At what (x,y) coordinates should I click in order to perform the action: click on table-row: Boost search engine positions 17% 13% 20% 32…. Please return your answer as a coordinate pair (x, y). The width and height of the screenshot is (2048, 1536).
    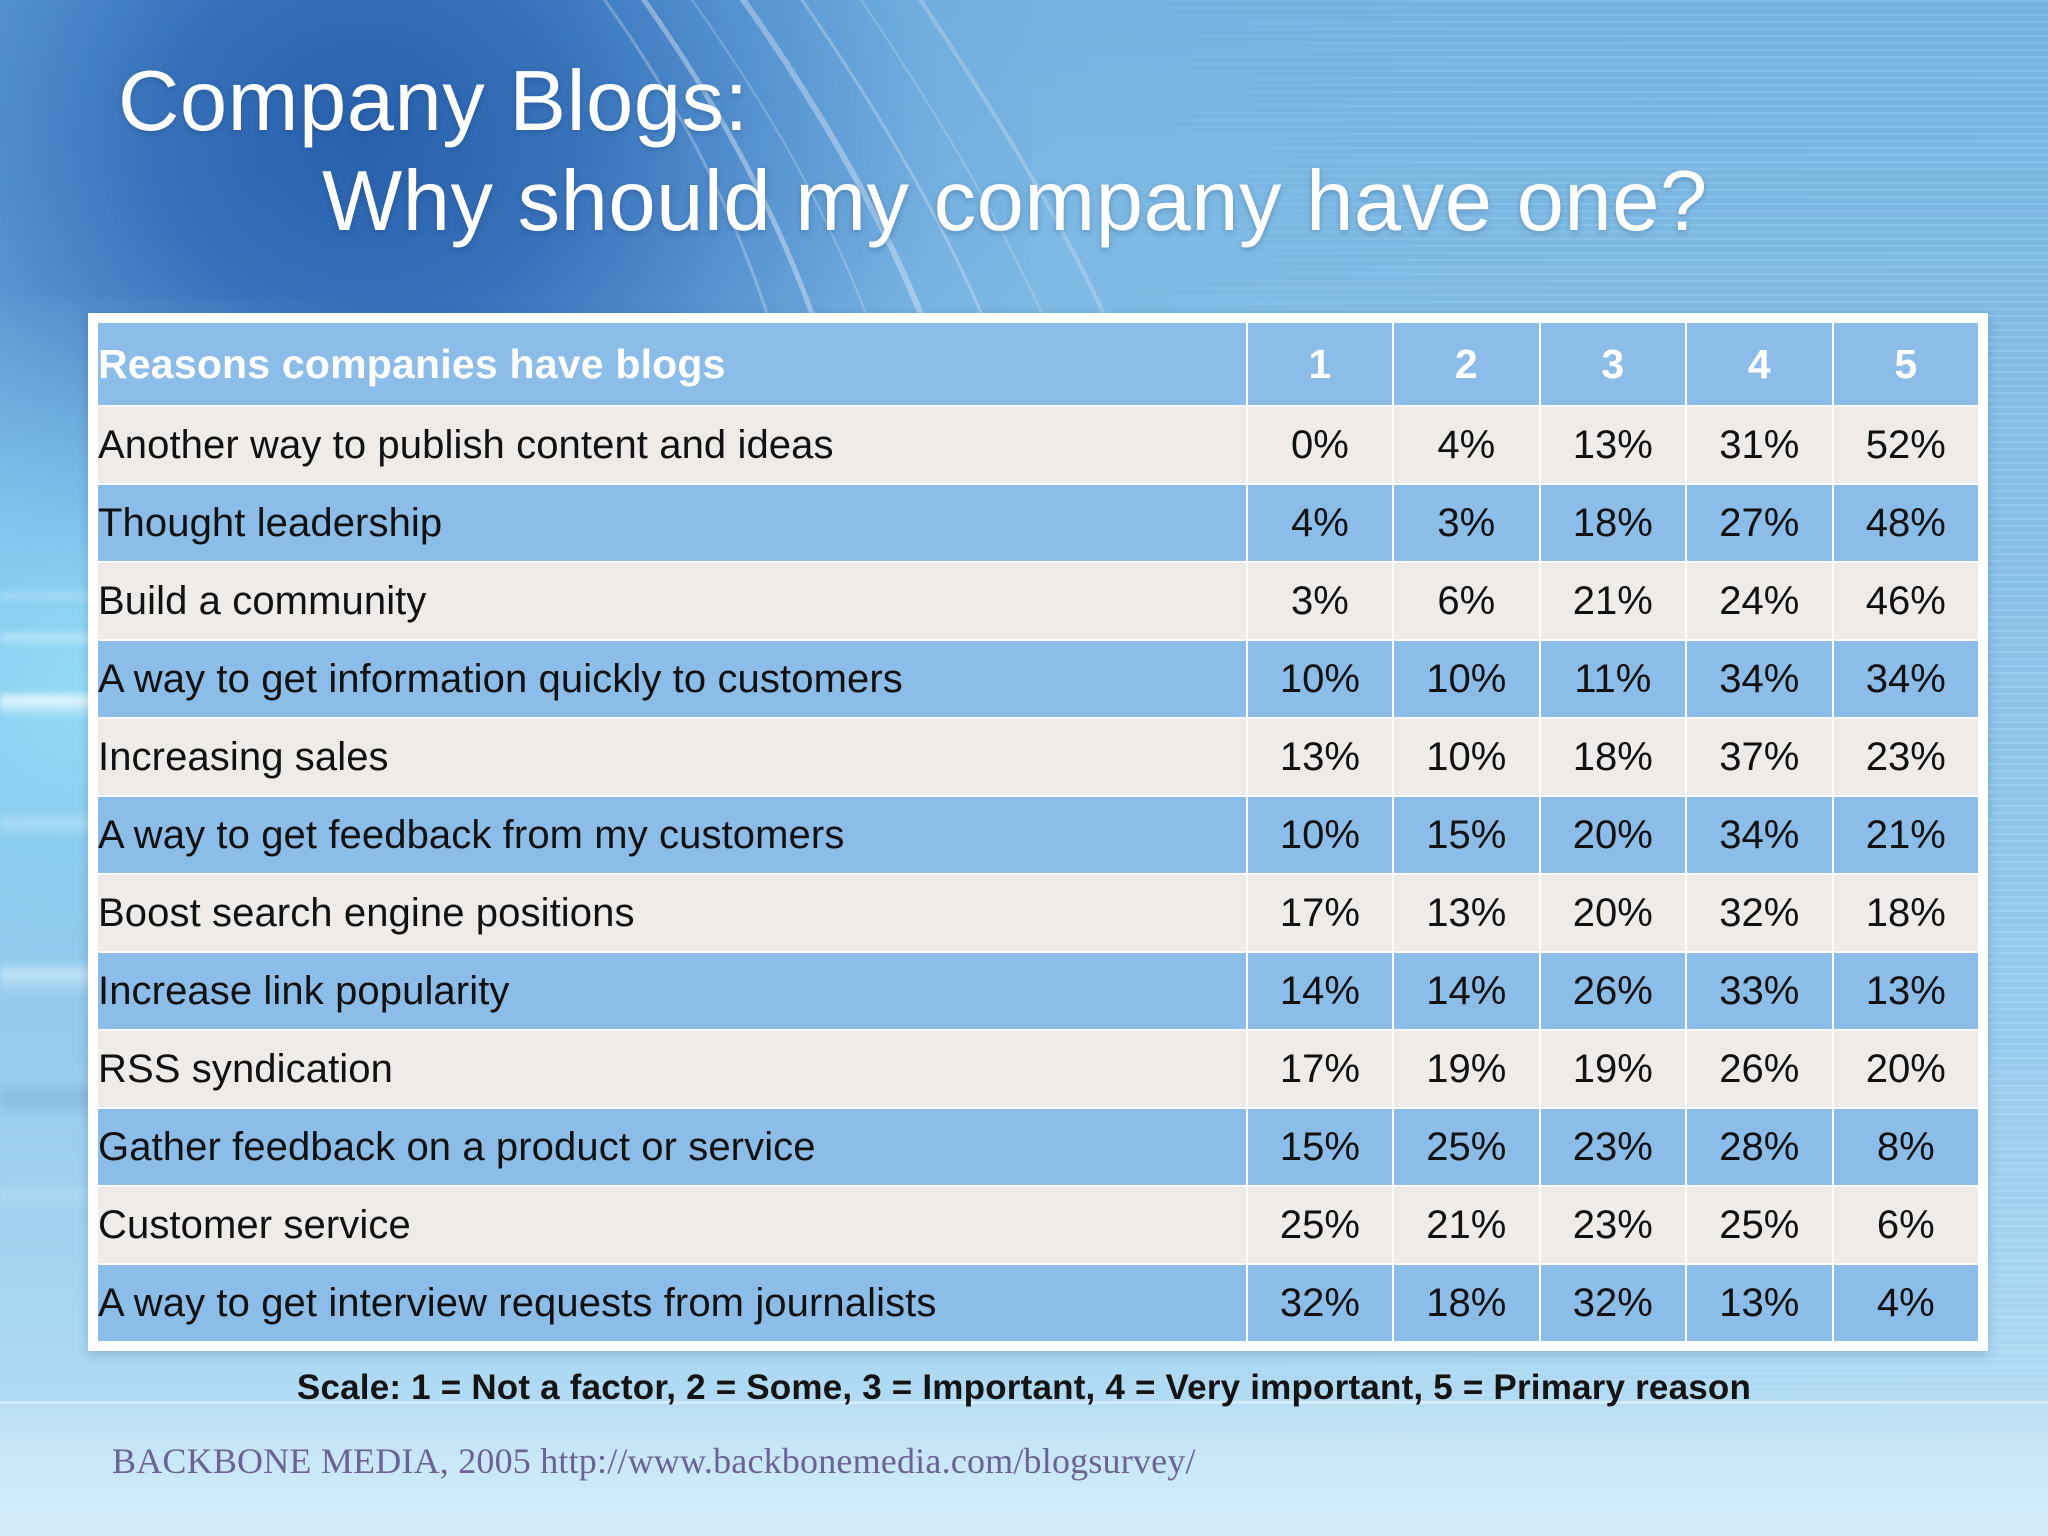
    Looking at the image, I should click on (1038, 913).